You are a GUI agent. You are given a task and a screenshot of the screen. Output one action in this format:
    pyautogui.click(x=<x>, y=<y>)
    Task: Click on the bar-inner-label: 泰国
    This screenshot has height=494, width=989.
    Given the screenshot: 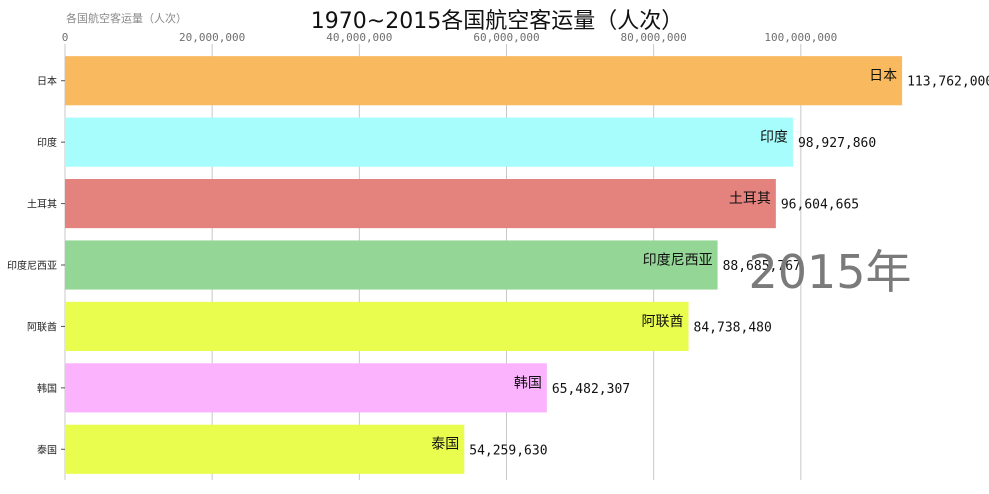 What is the action you would take?
    pyautogui.click(x=445, y=445)
    